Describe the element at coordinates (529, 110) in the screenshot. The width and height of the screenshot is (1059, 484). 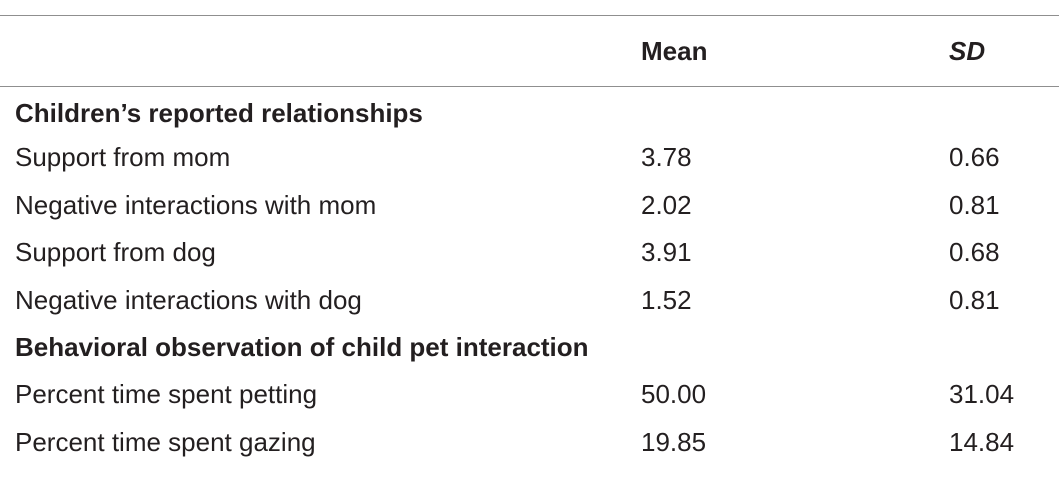
I see `section-title-row: Children’s reported relationships` at that location.